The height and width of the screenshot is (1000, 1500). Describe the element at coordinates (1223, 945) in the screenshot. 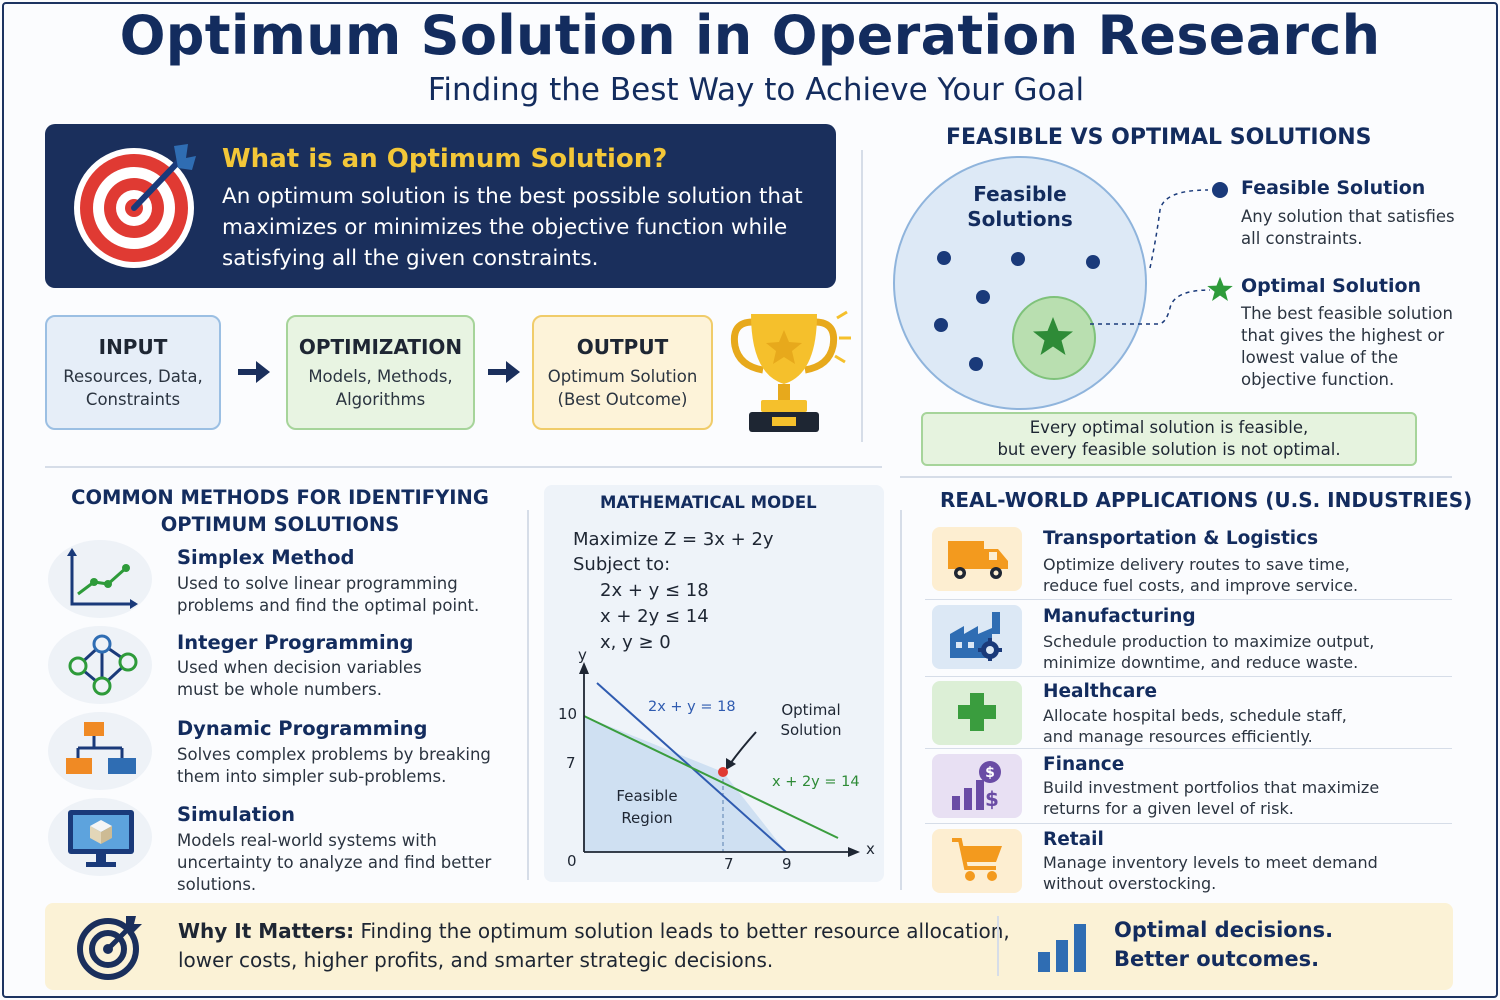

I see `bottom-slogan: Optimal decisions. Better outcomes.` at that location.